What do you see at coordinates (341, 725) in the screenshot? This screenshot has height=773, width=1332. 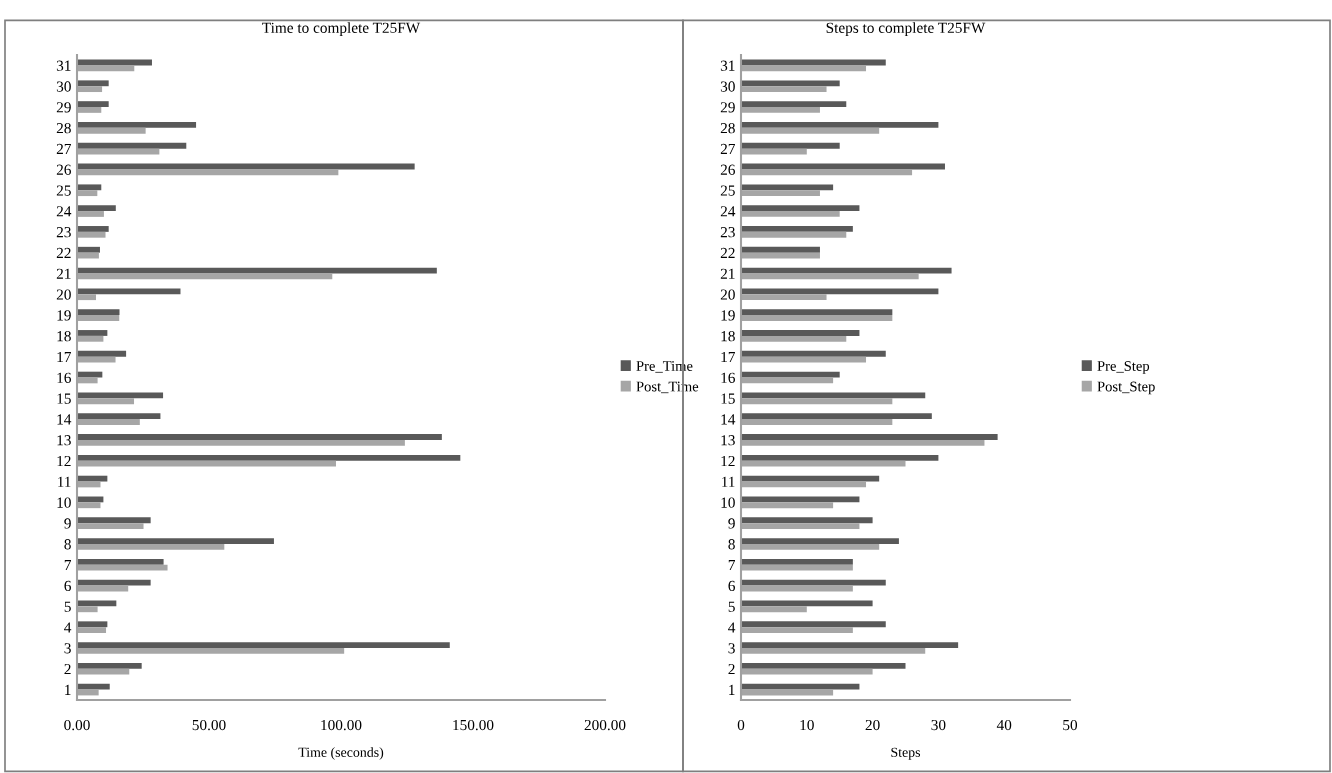 I see `x-tick-label: 100.00` at bounding box center [341, 725].